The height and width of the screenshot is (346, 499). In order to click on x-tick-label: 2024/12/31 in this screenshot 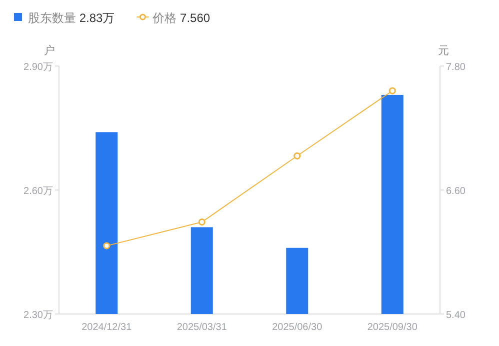, I will do `click(107, 327)`.